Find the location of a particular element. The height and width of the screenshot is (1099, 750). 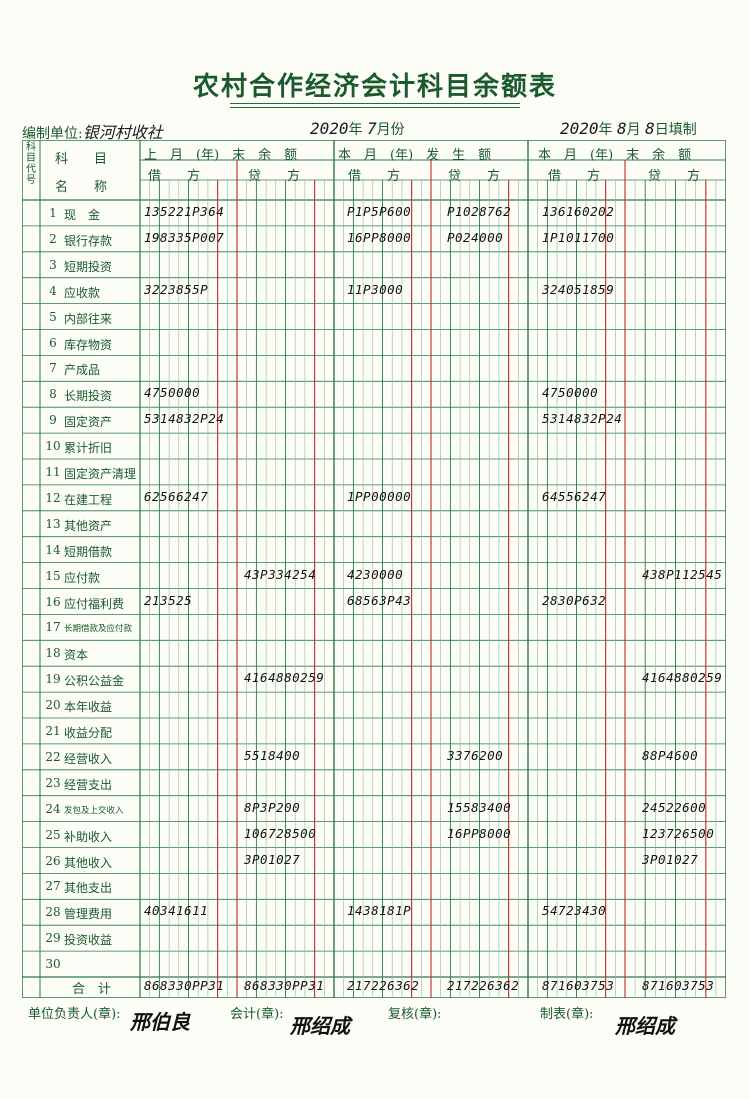

curr-credit-amount: P1028762 is located at coordinates (479, 211).